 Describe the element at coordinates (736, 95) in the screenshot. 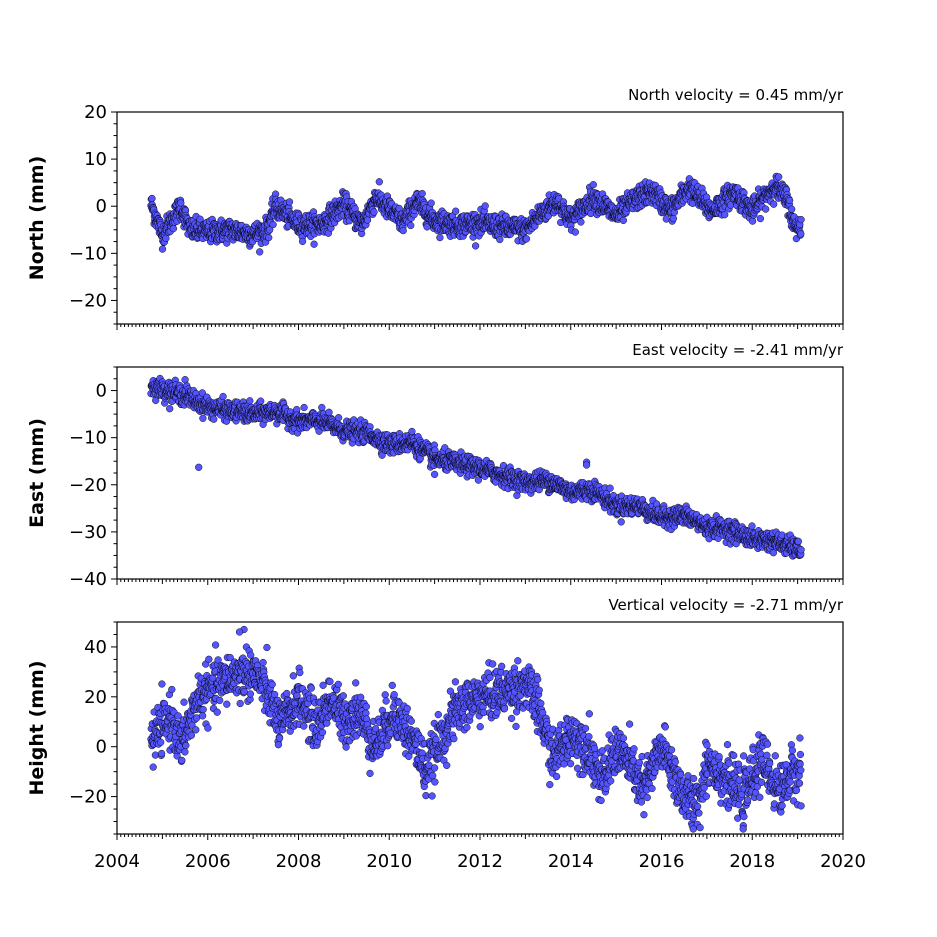

I see `north-velocity-title: North velocity = 0.45 mm/yr` at that location.